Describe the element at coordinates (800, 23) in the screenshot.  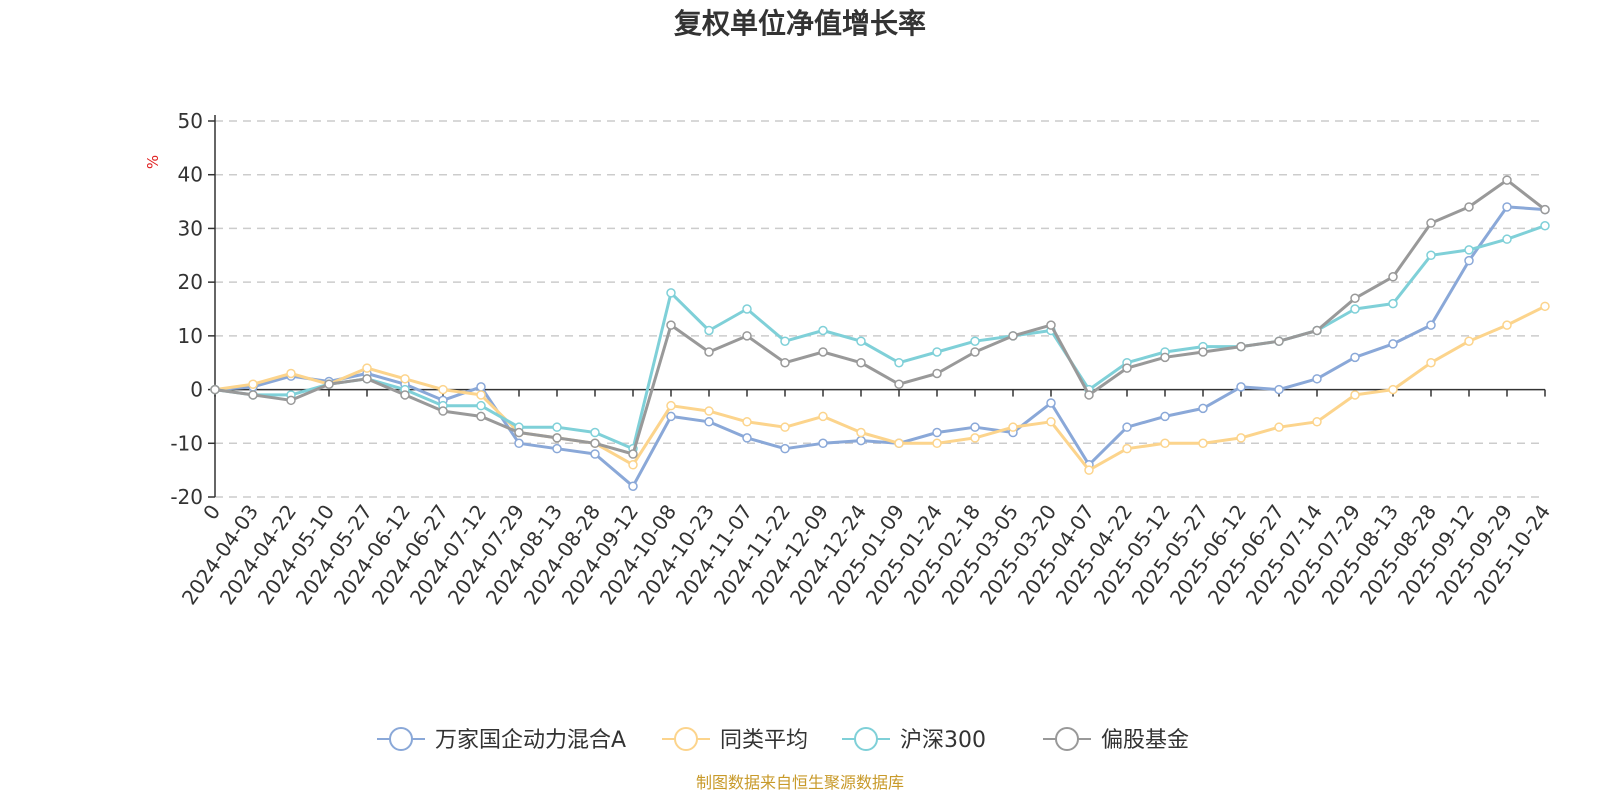
I see `chart-title: 复权单位净值增长率` at that location.